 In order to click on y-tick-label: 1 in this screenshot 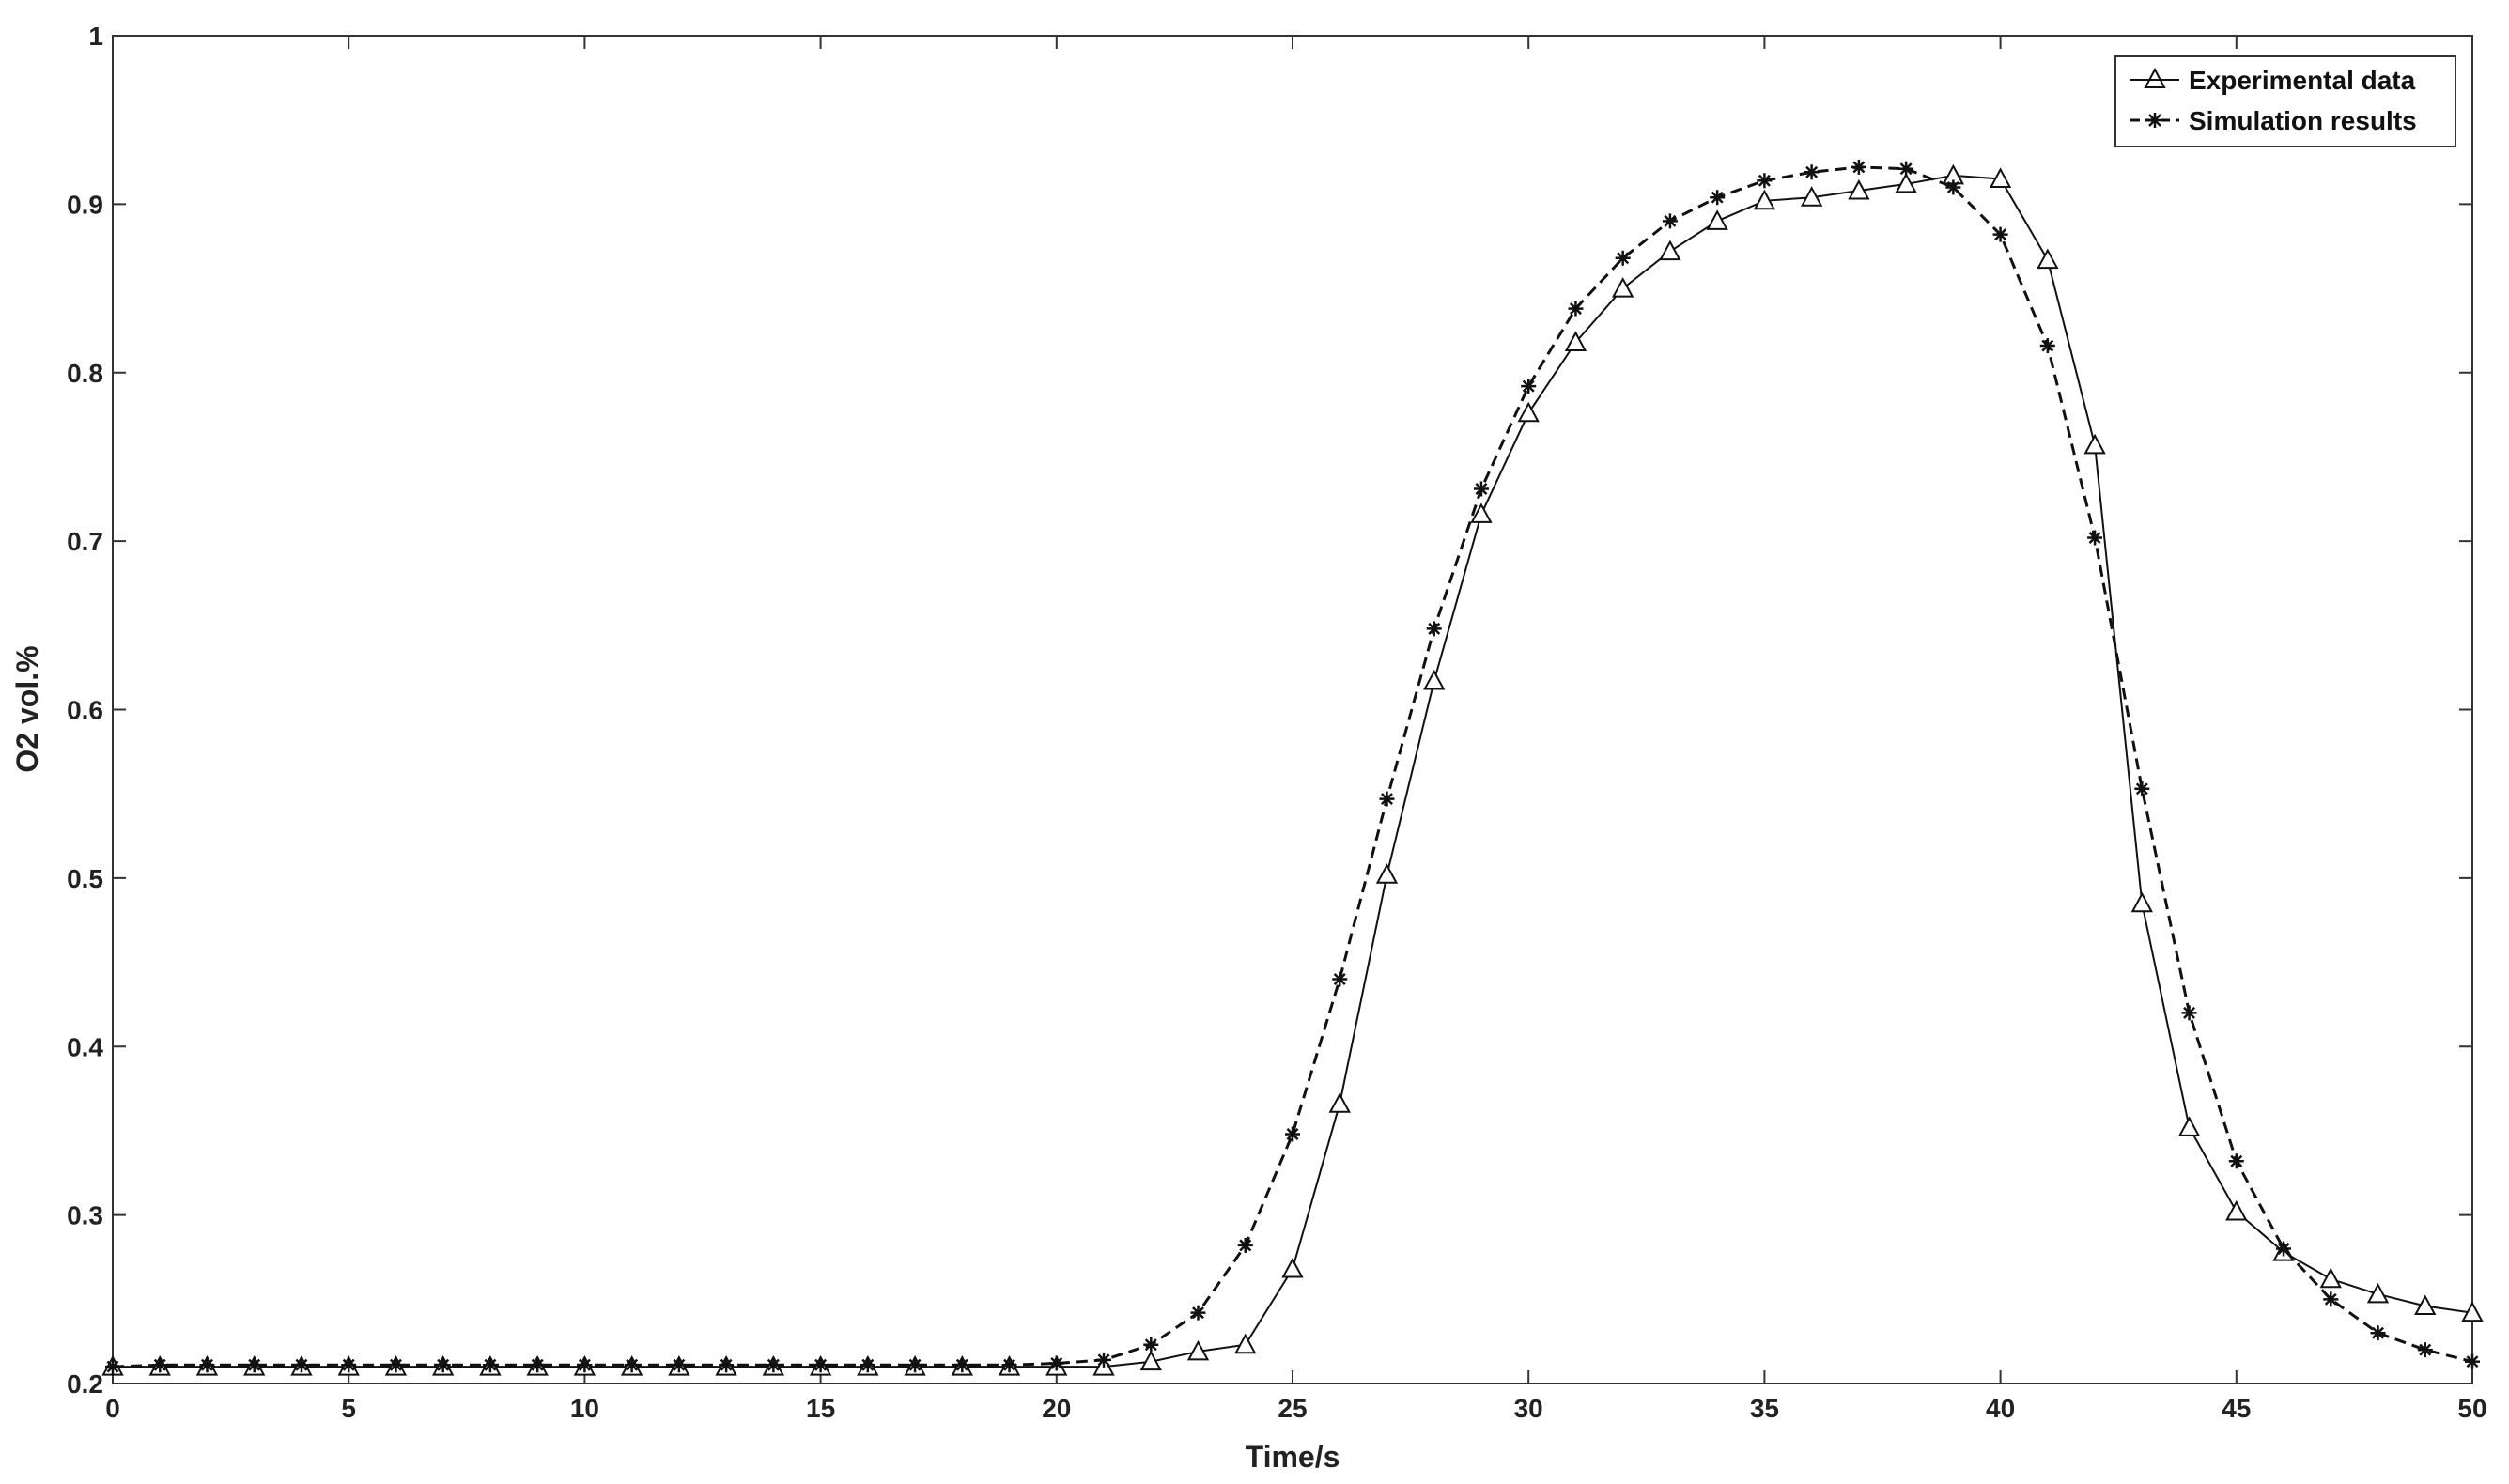, I will do `click(95, 37)`.